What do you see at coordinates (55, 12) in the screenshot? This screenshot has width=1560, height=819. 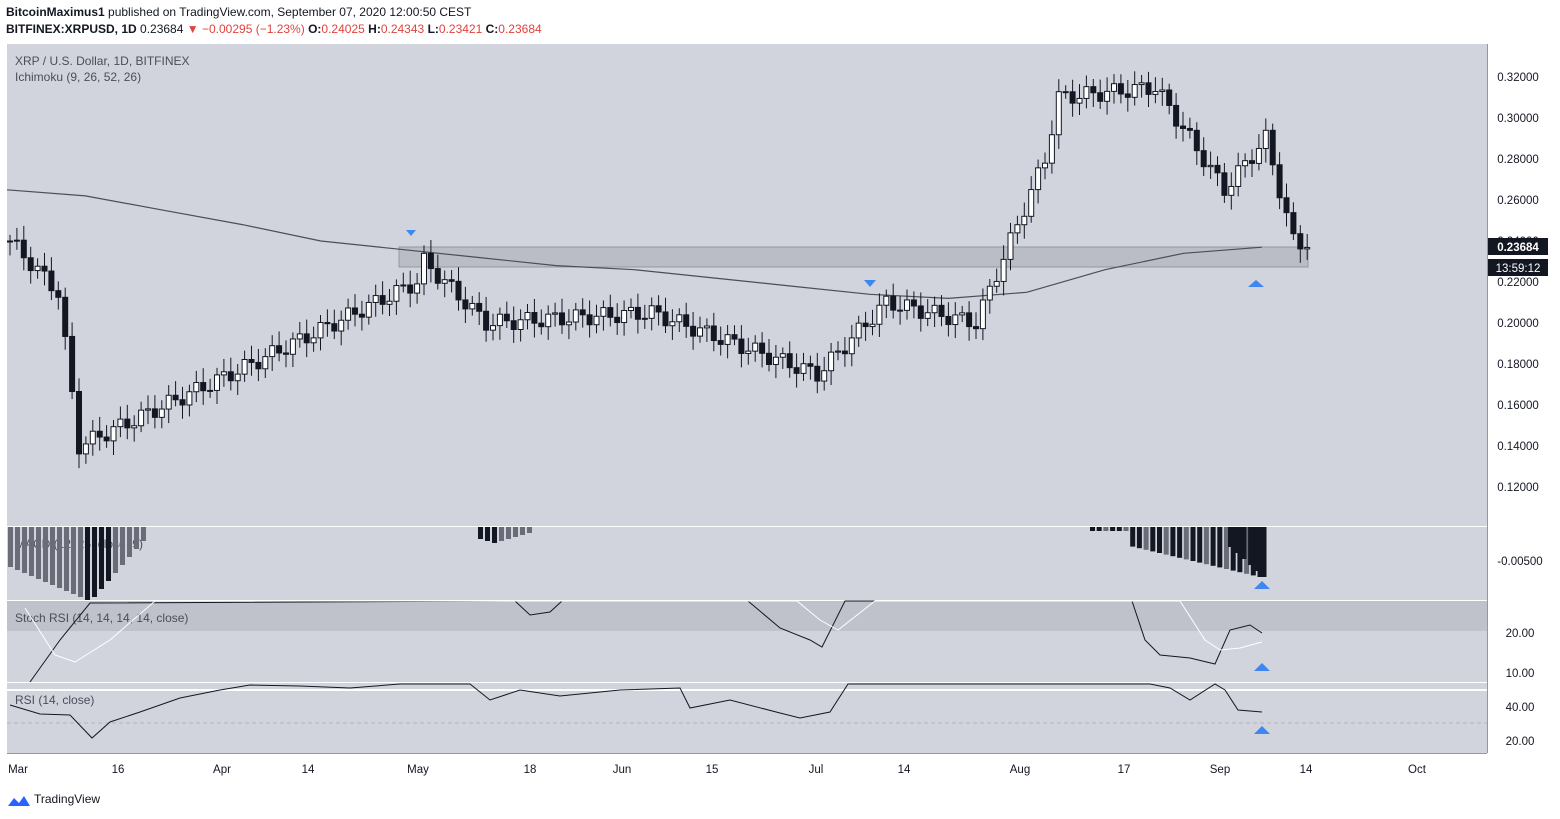 I see `author-name: BitcoinMaximus1` at bounding box center [55, 12].